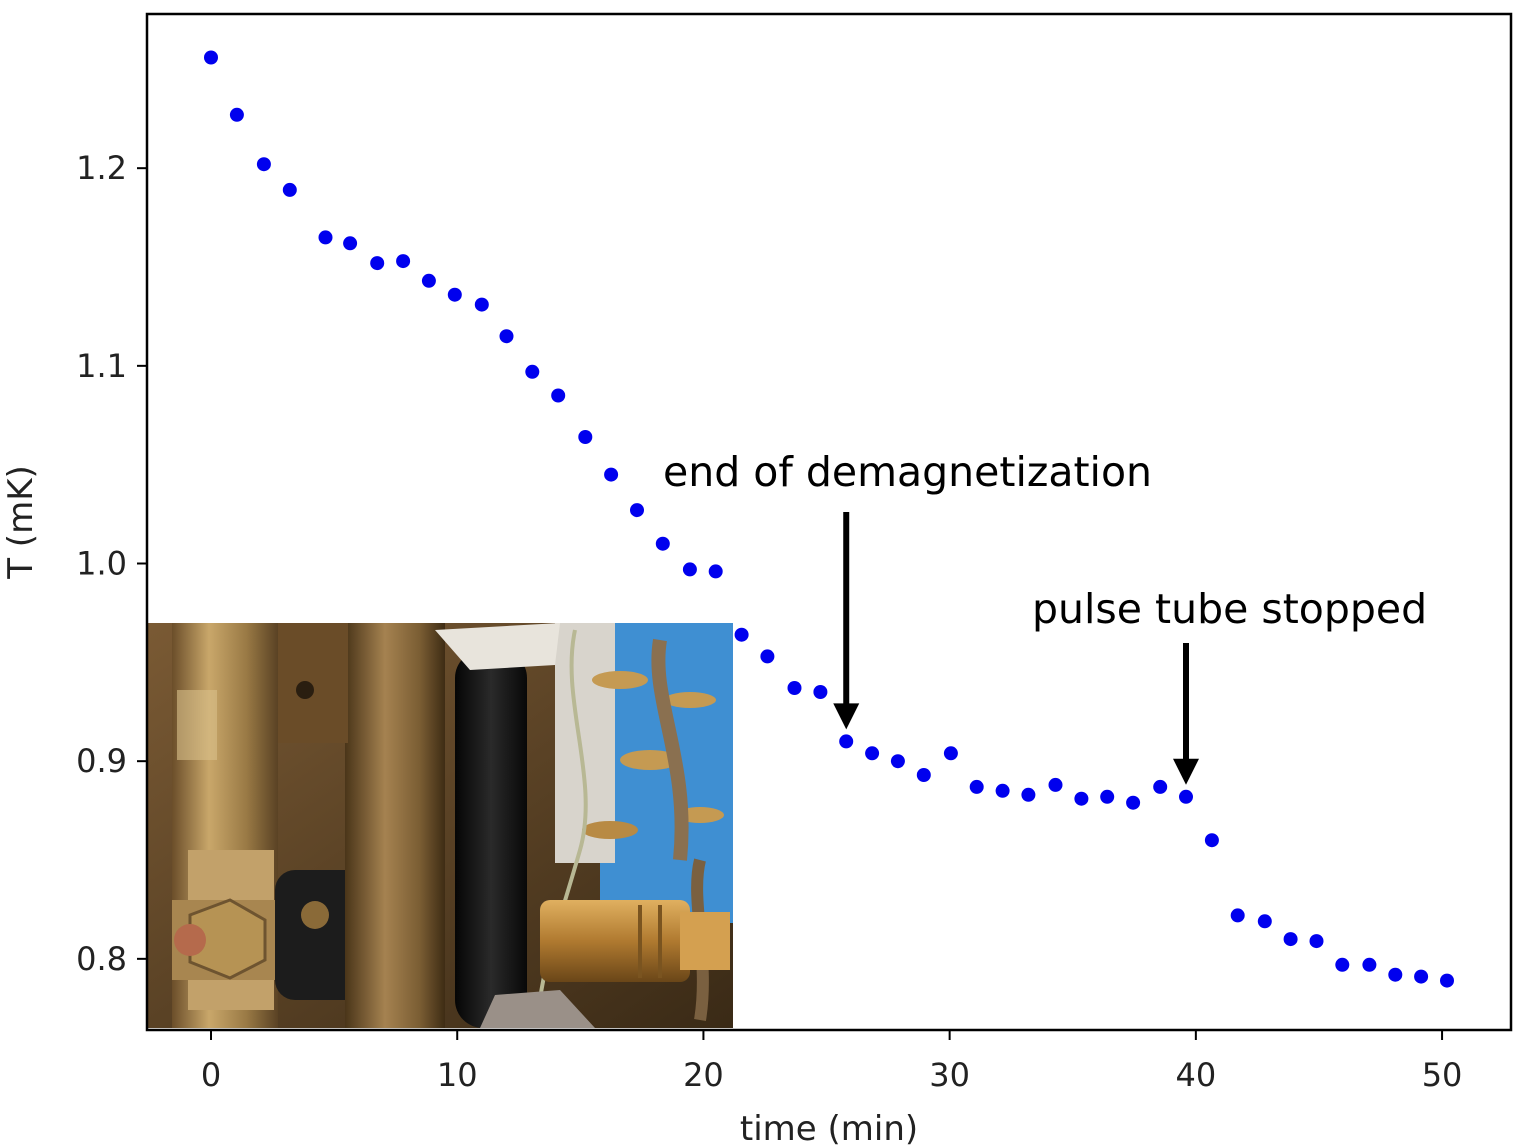 The height and width of the screenshot is (1147, 1520). What do you see at coordinates (101, 168) in the screenshot?
I see `y-tick-label: 1.2` at bounding box center [101, 168].